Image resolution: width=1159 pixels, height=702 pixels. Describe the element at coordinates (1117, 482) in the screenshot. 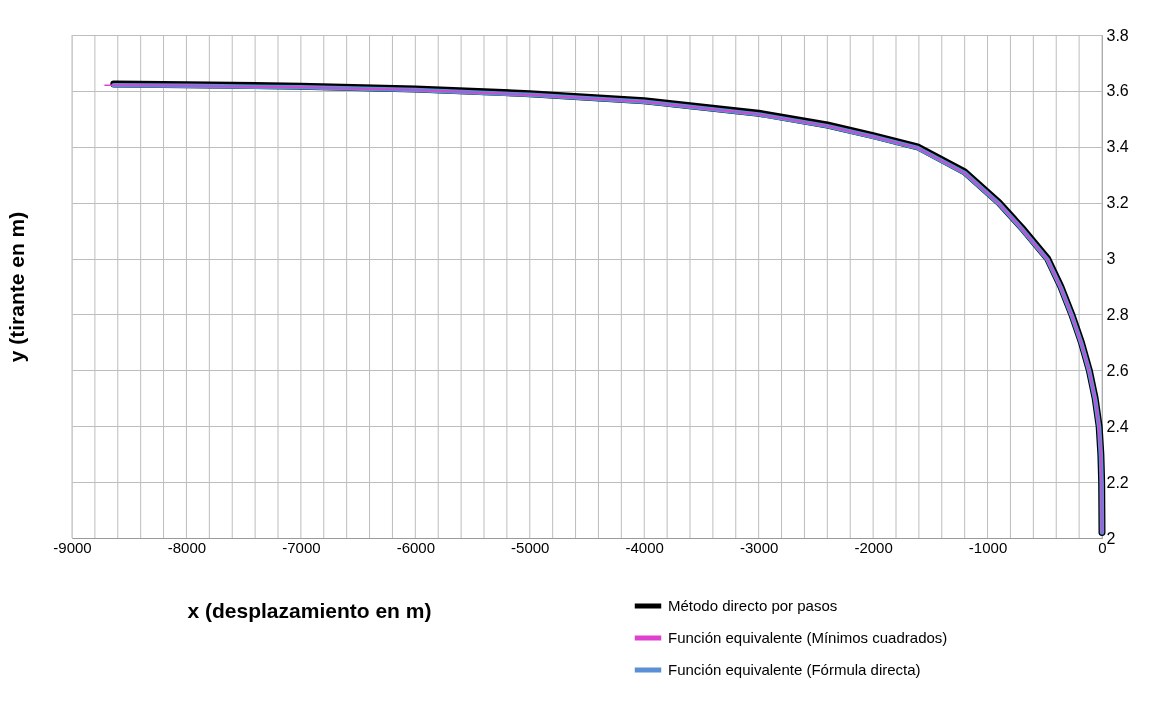

I see `y-tick-label: 2.2` at that location.